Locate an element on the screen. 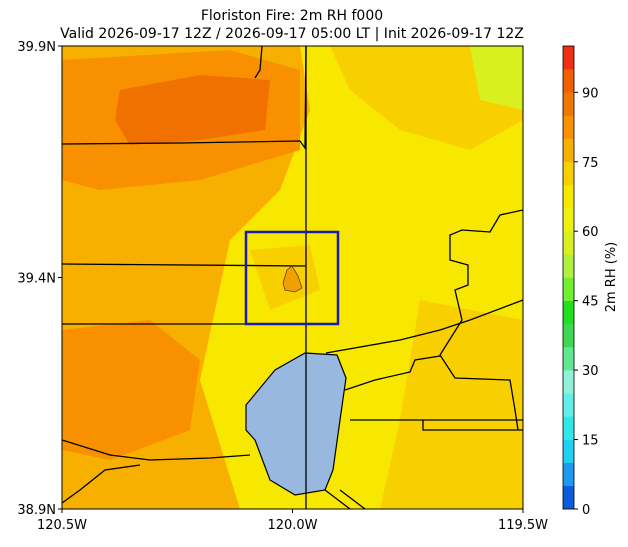 Image resolution: width=628 pixels, height=547 pixels. colorbar-tick-label: 15 is located at coordinates (590, 441).